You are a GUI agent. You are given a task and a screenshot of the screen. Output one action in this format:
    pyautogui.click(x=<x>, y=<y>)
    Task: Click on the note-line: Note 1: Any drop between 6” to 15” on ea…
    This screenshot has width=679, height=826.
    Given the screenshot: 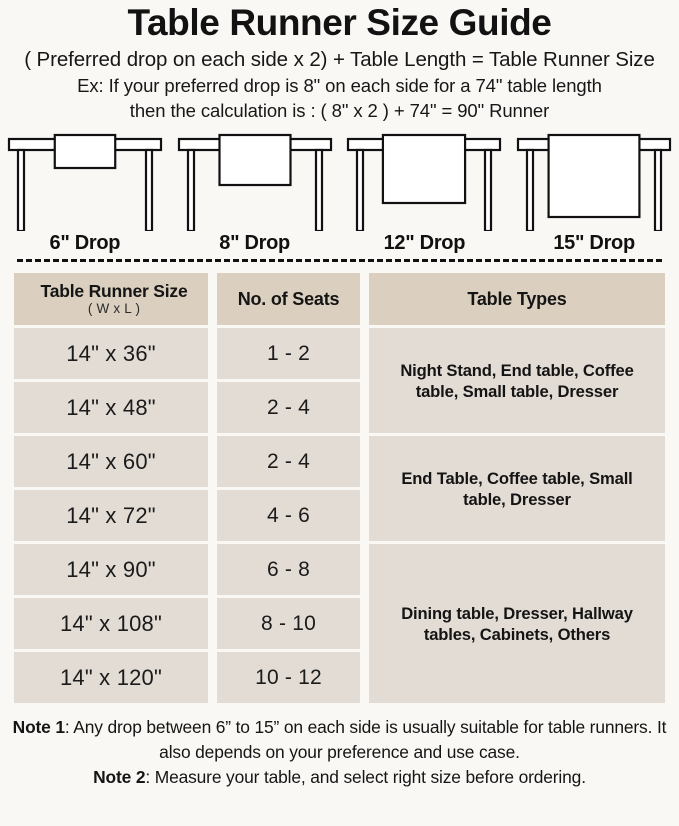 What is the action you would take?
    pyautogui.click(x=339, y=739)
    